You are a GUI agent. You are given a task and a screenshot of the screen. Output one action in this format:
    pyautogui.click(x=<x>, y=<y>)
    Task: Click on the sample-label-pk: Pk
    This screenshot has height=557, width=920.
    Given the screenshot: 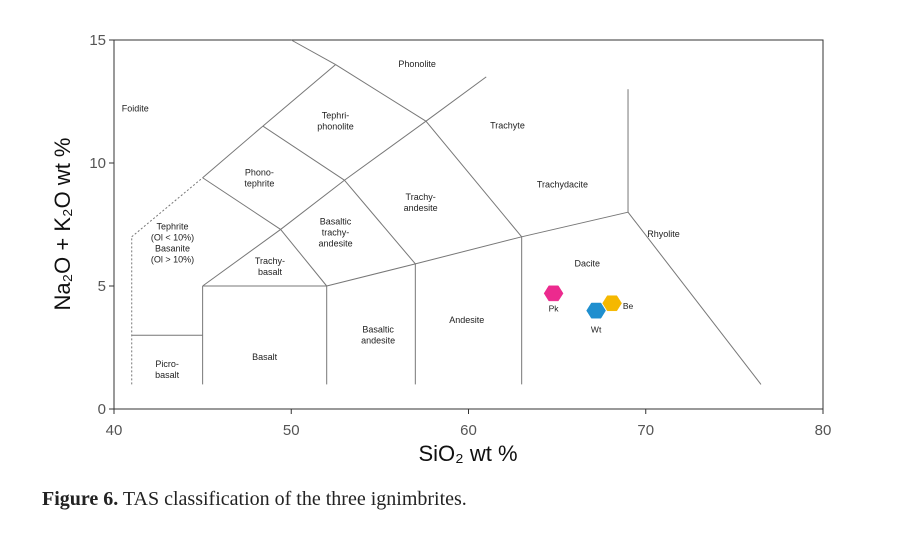 What is the action you would take?
    pyautogui.click(x=554, y=308)
    